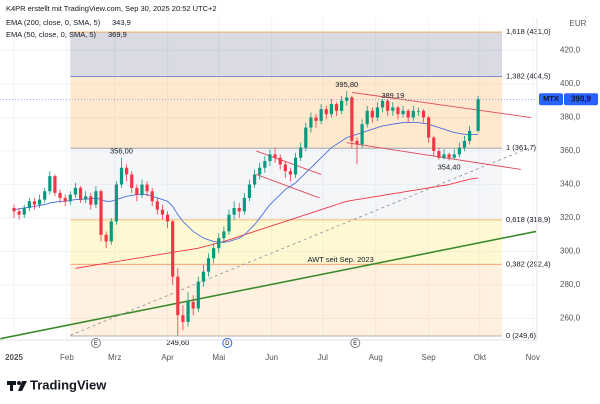 Image resolution: width=600 pixels, height=404 pixels. I want to click on y-tick-label: 360,0, so click(570, 150).